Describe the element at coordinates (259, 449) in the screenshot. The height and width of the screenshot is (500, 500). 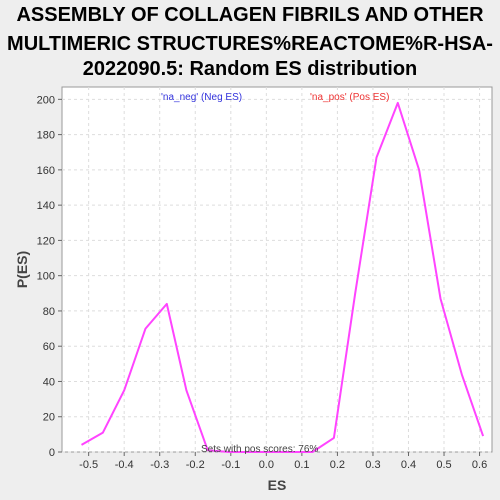
I see `pos-scores-note: Sets with pos scores: 76%` at that location.